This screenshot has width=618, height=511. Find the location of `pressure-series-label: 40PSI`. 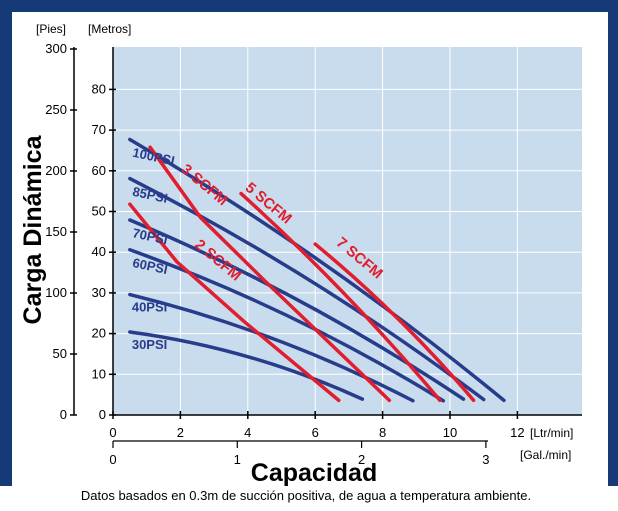

pressure-series-label: 40PSI is located at coordinates (149, 307).